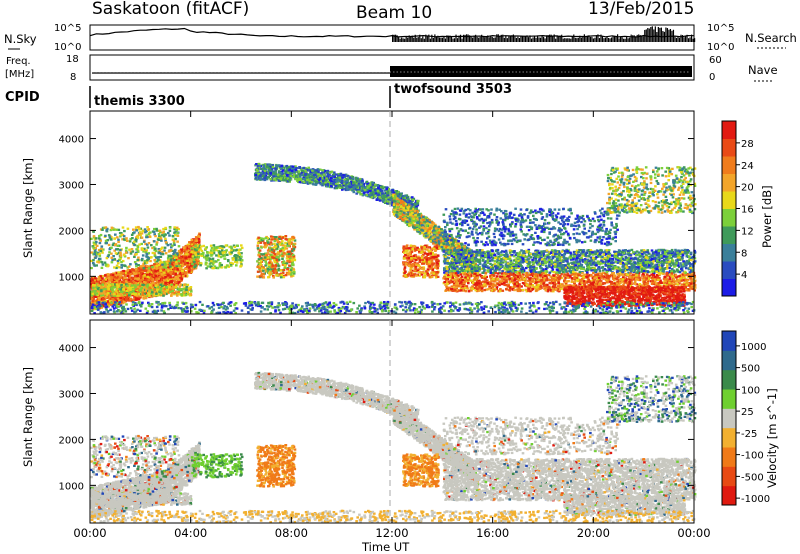 The image size is (800, 554). What do you see at coordinates (67, 28) in the screenshot?
I see `nsky-tick-high: 10^5` at bounding box center [67, 28].